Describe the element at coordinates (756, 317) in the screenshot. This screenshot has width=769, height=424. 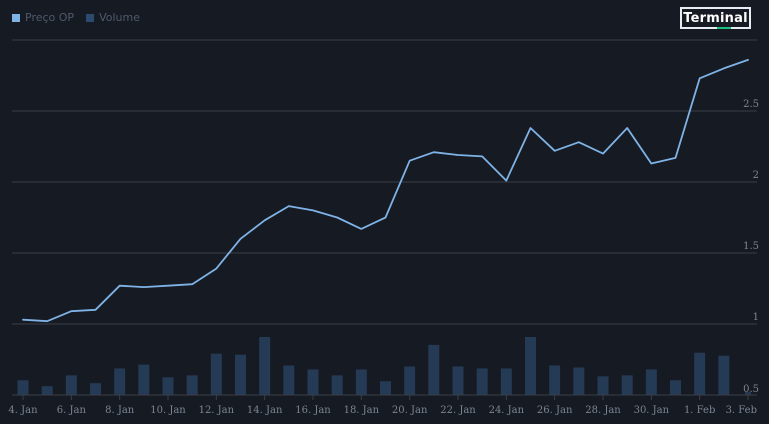
I see `y-tick-label: 1` at that location.